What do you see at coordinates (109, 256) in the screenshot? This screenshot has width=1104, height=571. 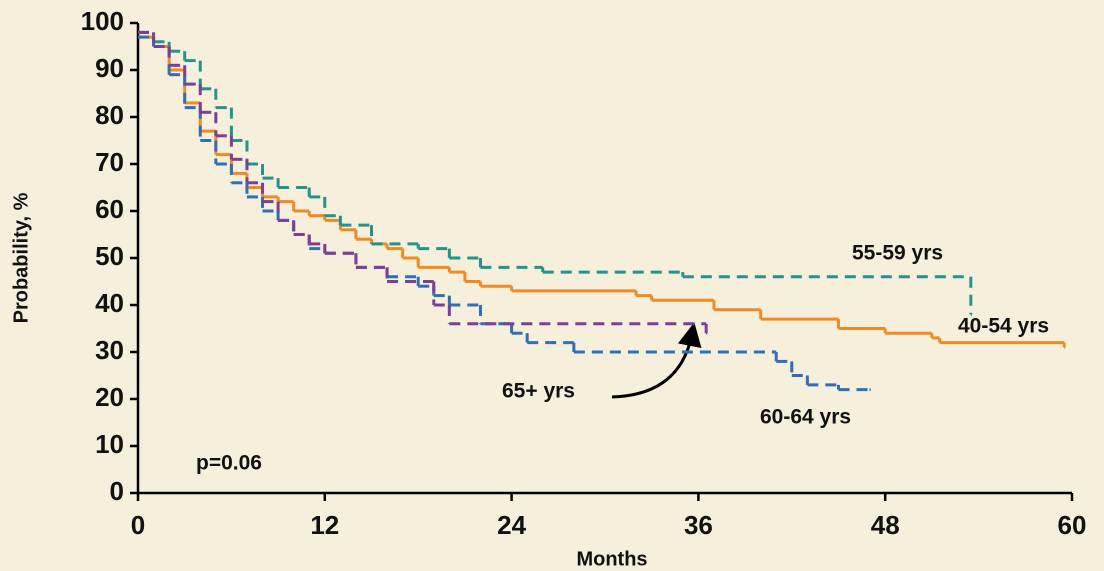 I see `y-tick-label: 50` at bounding box center [109, 256].